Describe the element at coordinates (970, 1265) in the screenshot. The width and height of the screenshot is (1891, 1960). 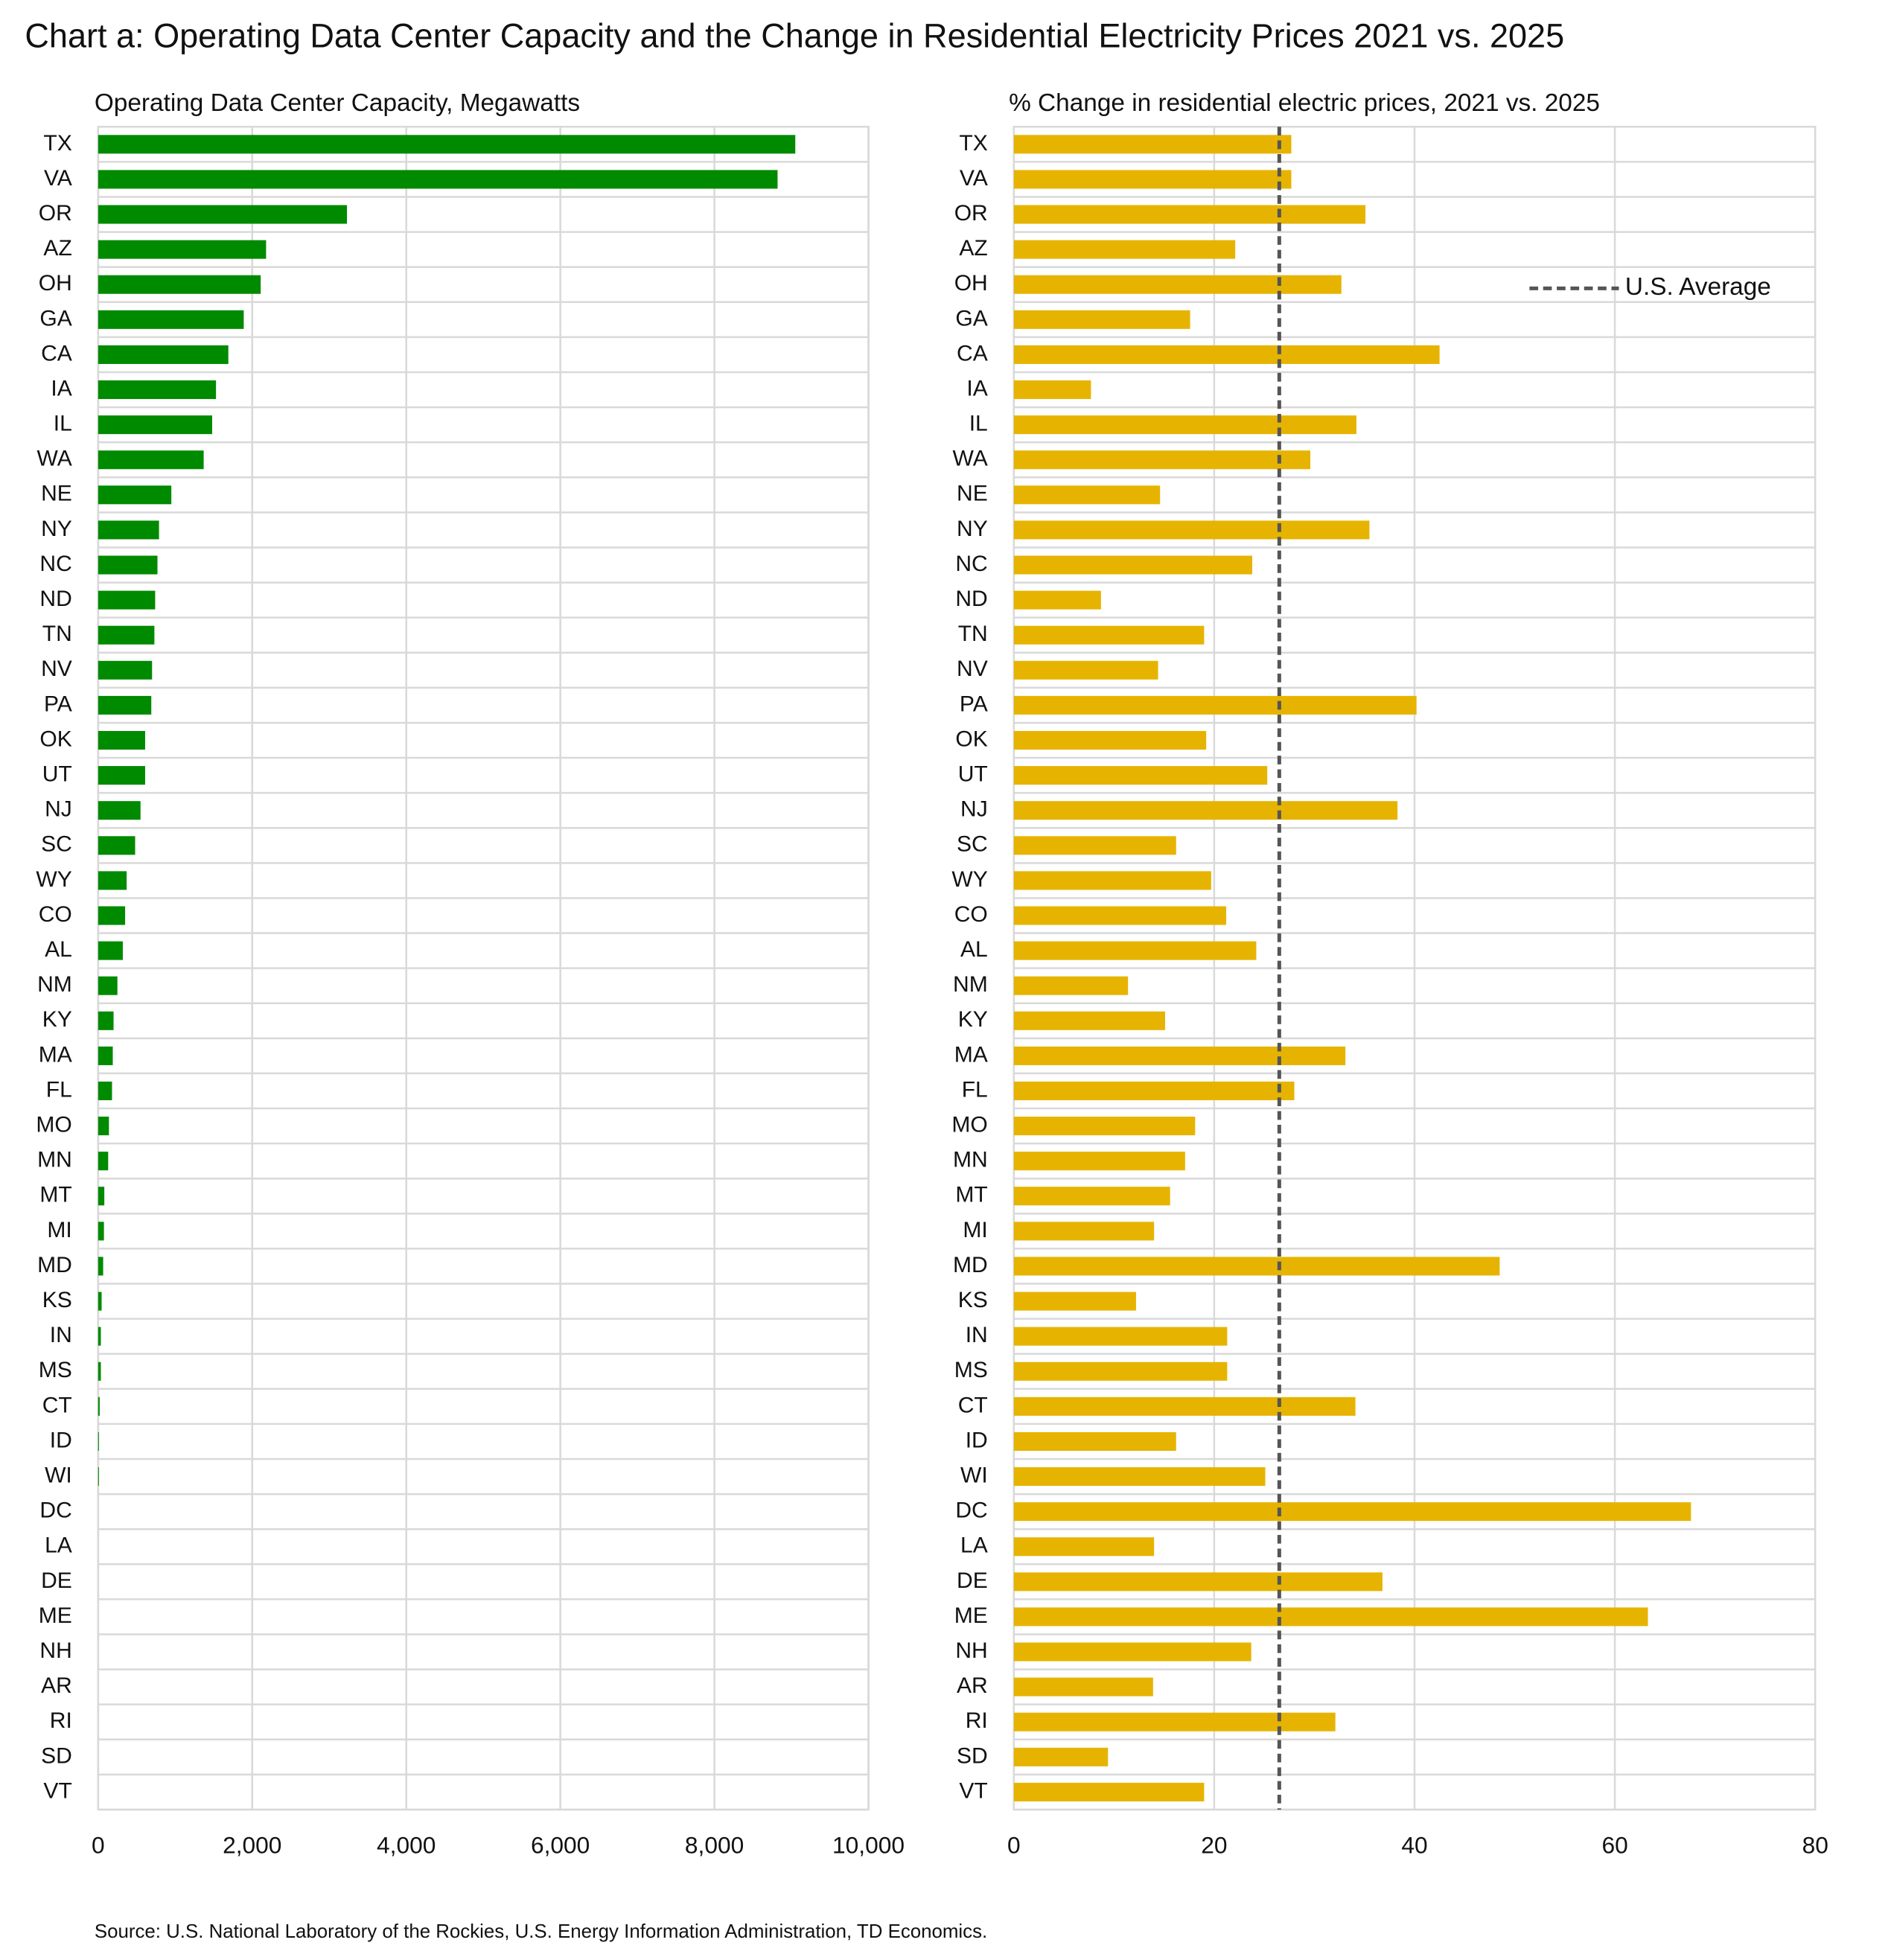
I see `y-tick-label: MD` at that location.